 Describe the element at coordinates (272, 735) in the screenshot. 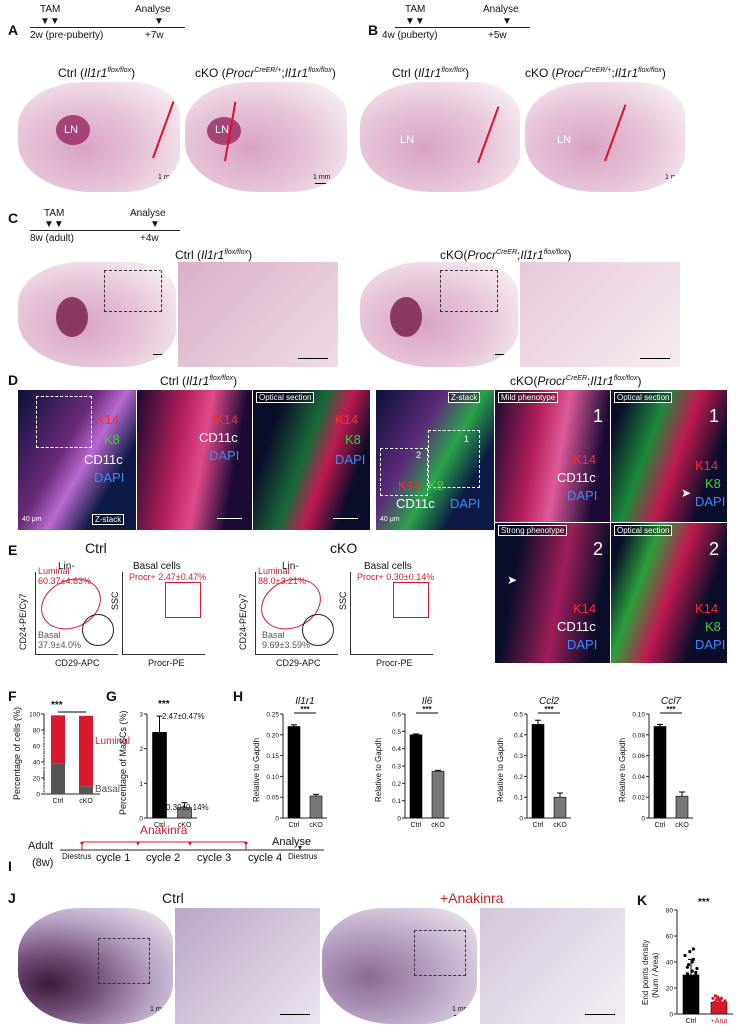

I see `y-tick-label: 0.20` at that location.